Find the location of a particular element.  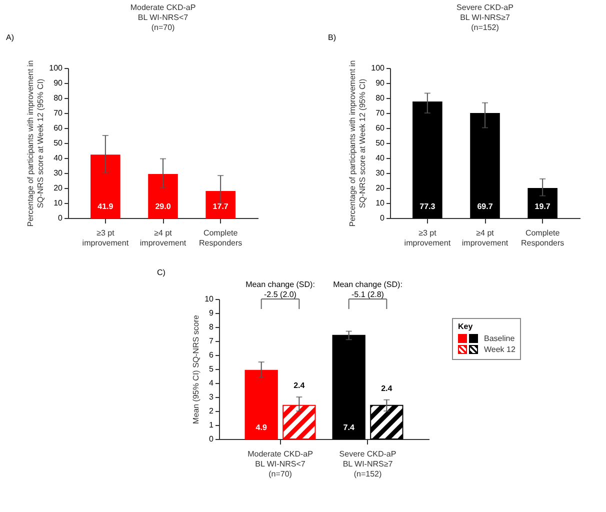

text: C) is located at coordinates (161, 272).